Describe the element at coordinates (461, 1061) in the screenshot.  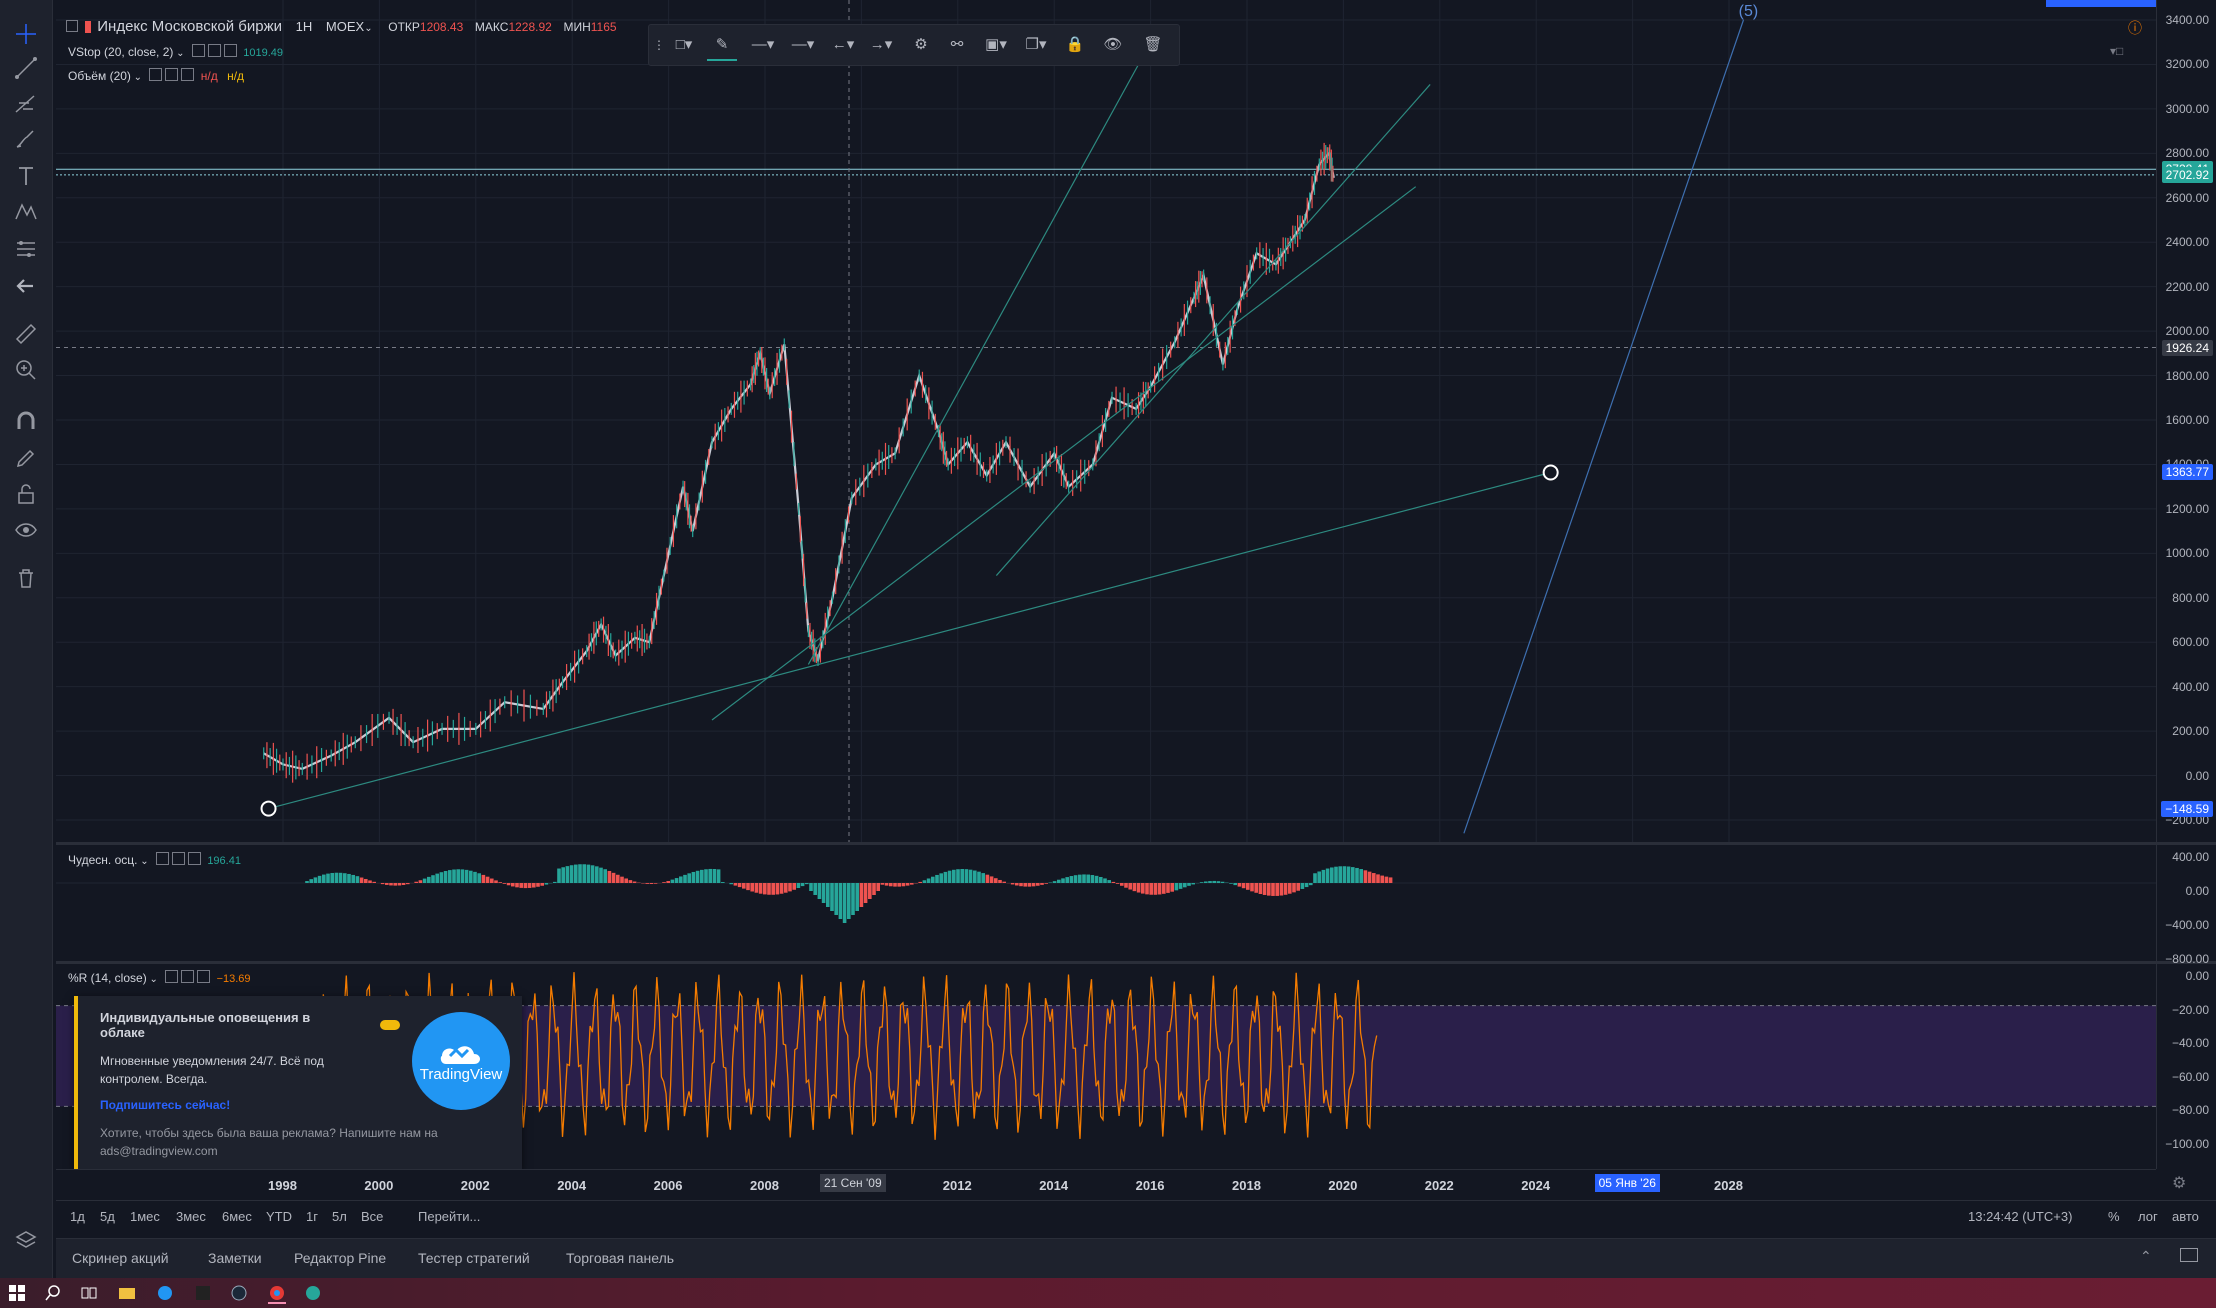
I see `tradingview-logo: TradingView` at that location.